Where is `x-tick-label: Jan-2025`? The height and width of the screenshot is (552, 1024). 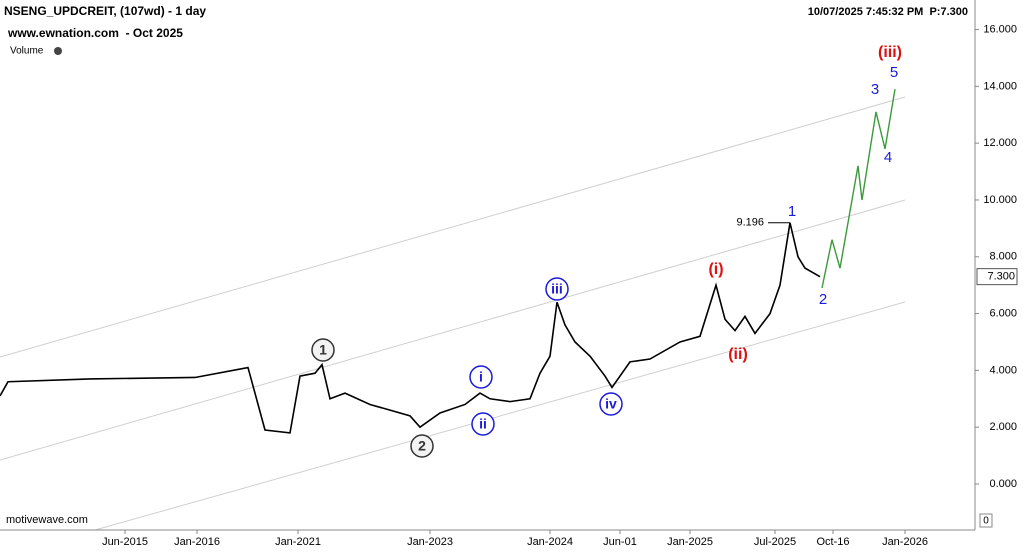
x-tick-label: Jan-2025 is located at coordinates (690, 542).